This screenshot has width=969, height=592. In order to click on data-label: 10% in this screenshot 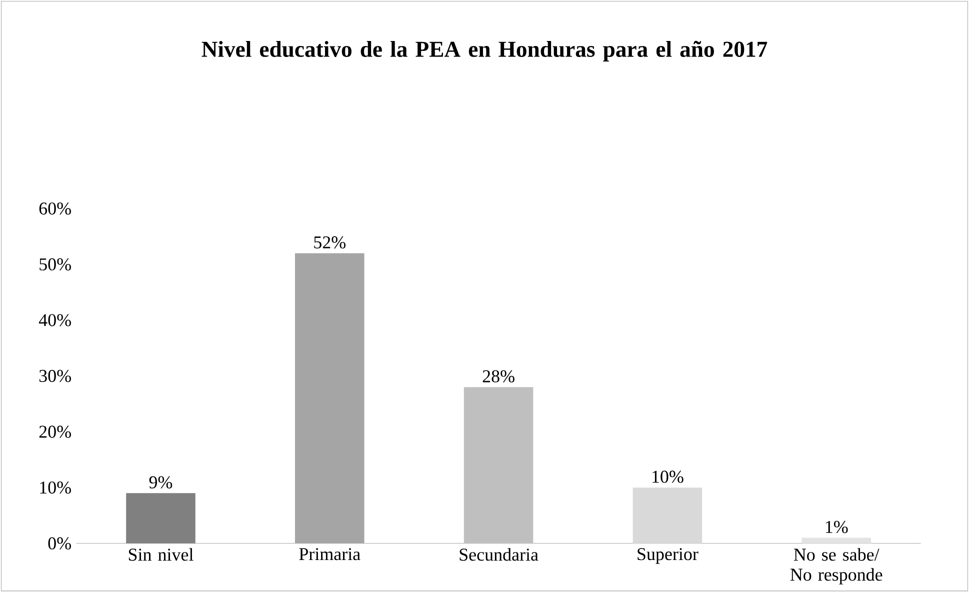, I will do `click(668, 476)`.